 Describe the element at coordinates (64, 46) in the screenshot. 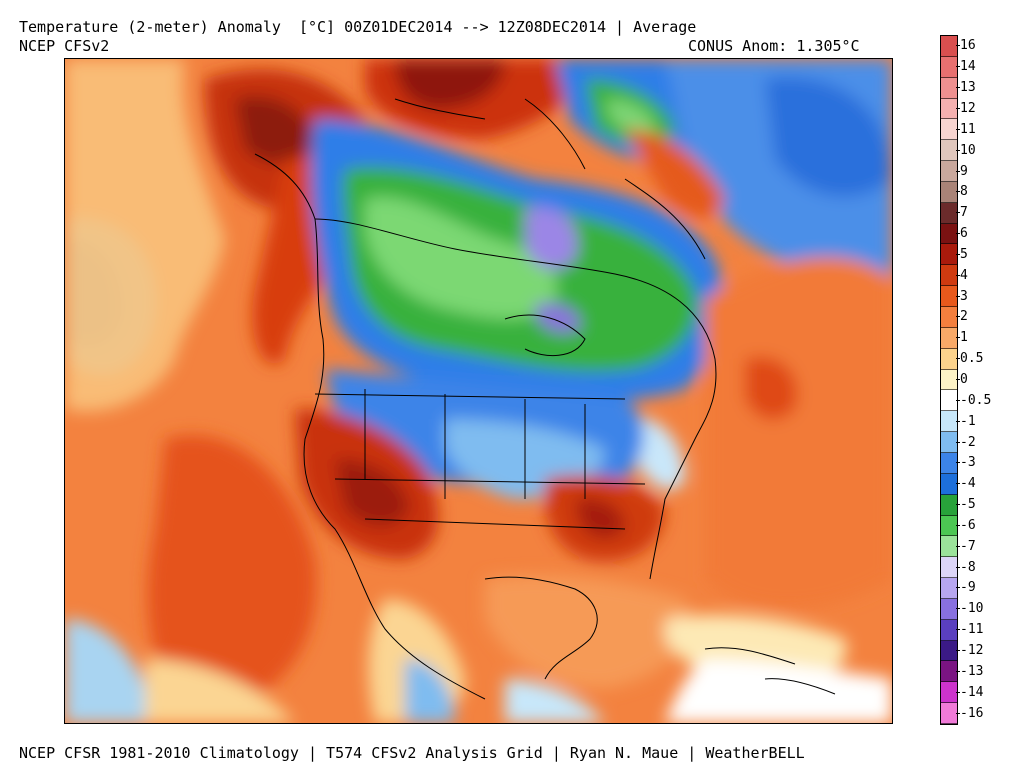

I see `model-name: NCEP CFSv2` at that location.